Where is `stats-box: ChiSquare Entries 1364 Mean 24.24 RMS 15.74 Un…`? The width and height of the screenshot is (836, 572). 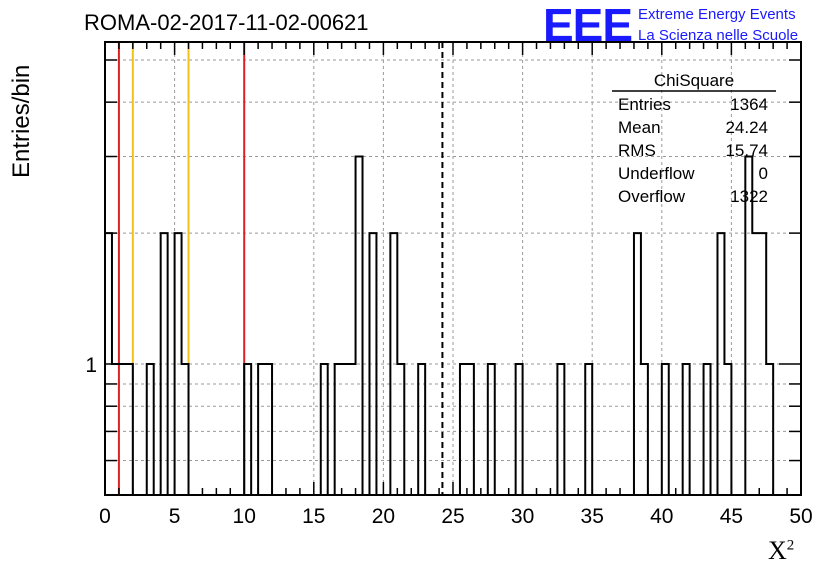 stats-box: ChiSquare Entries 1364 Mean 24.24 RMS 15.74 Un… is located at coordinates (694, 138).